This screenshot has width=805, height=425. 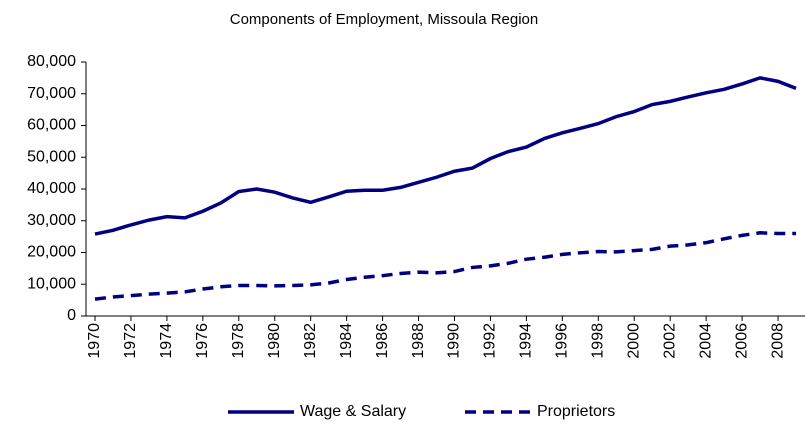 I want to click on x-tick-label: 1986, so click(x=382, y=341).